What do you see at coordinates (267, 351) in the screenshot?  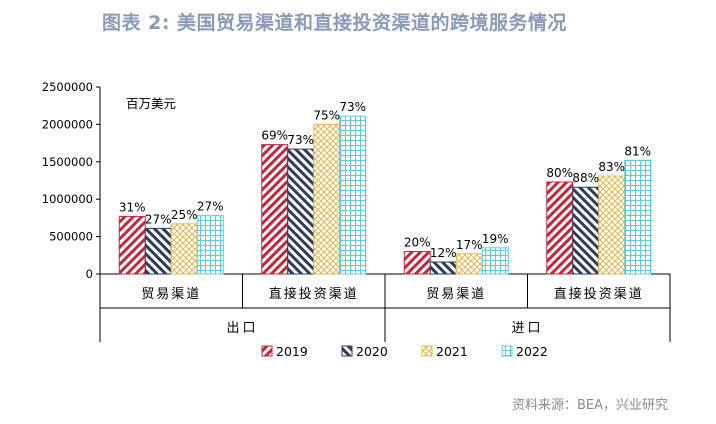 I see `legend-swatch-2019` at bounding box center [267, 351].